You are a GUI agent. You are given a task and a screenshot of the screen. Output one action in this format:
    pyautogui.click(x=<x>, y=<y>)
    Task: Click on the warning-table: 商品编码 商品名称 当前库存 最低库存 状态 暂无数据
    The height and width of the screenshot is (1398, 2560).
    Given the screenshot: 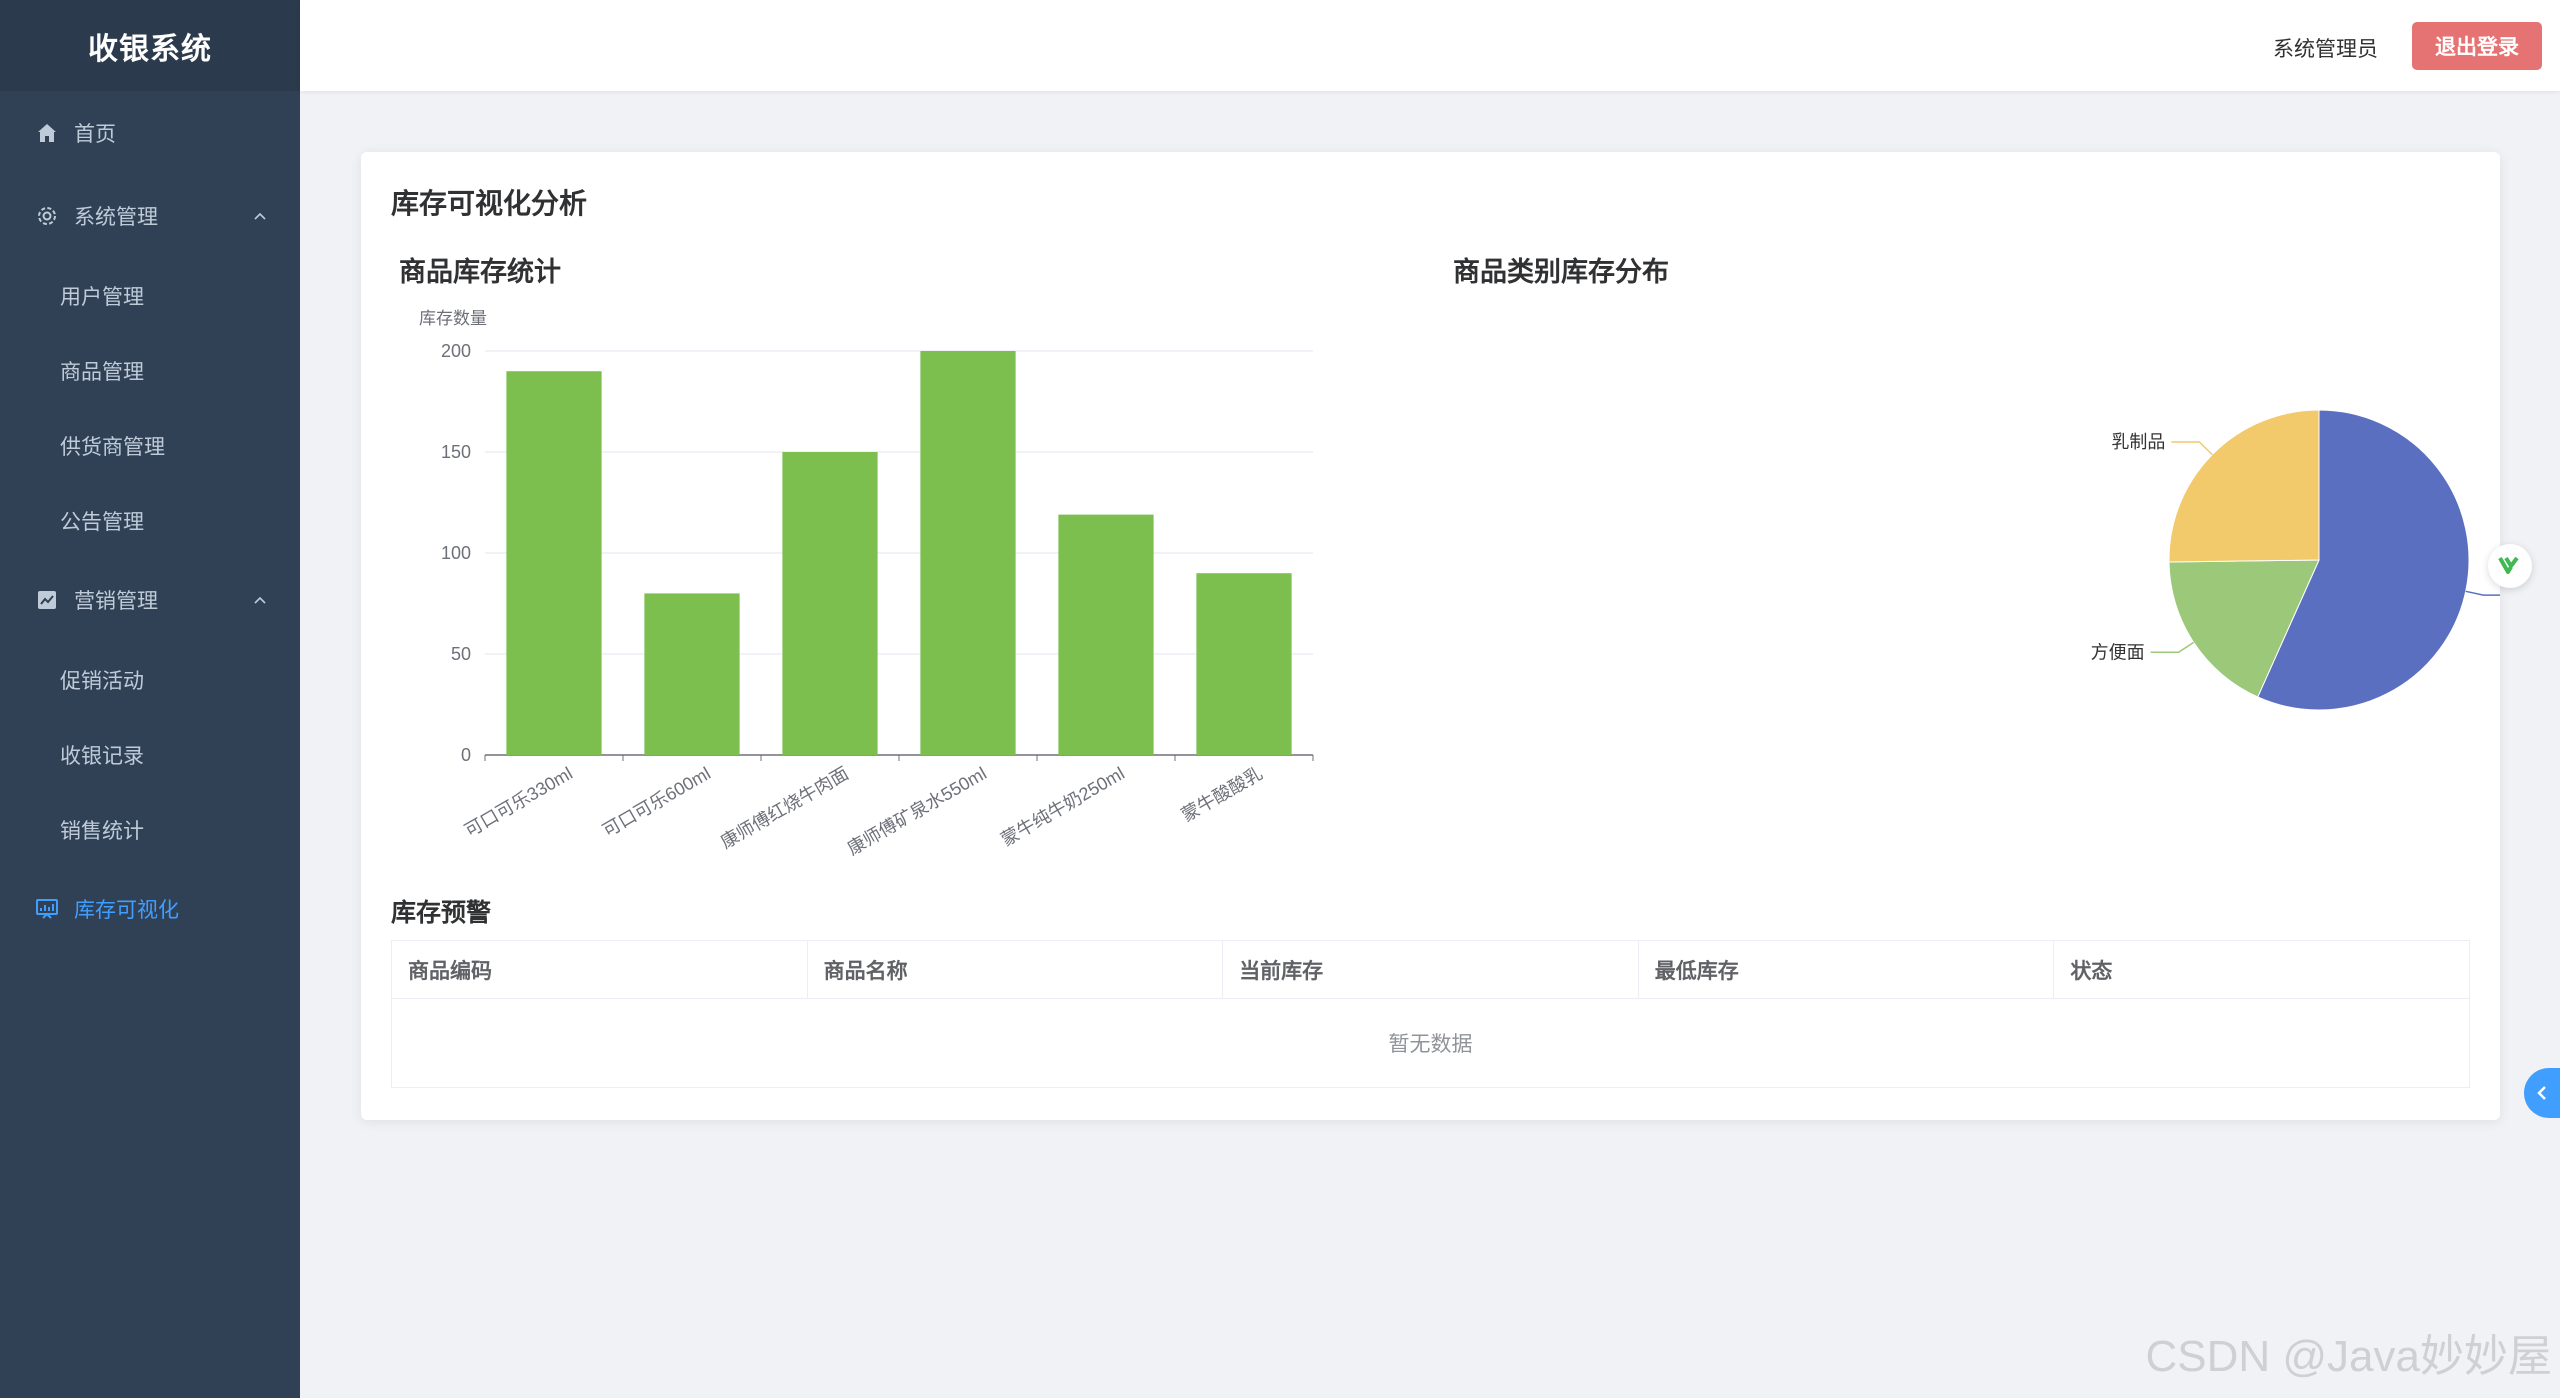 What is the action you would take?
    pyautogui.click(x=1430, y=1014)
    